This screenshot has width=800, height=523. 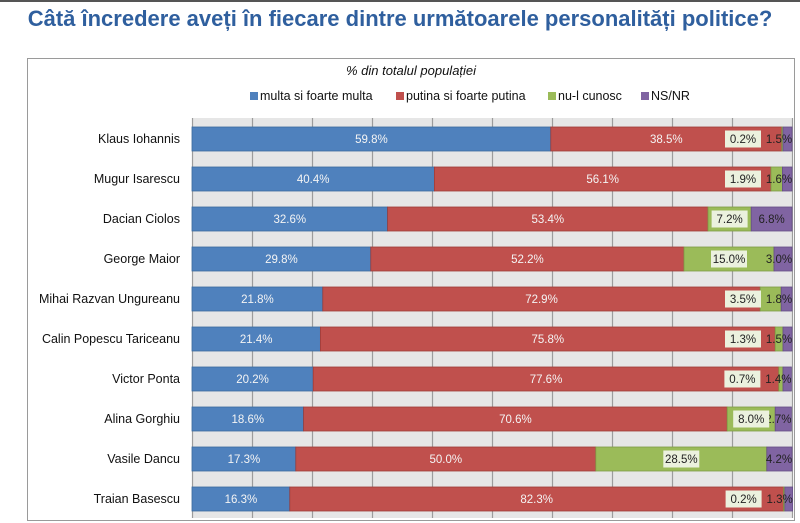 I want to click on data-label: 3.0%, so click(x=779, y=260).